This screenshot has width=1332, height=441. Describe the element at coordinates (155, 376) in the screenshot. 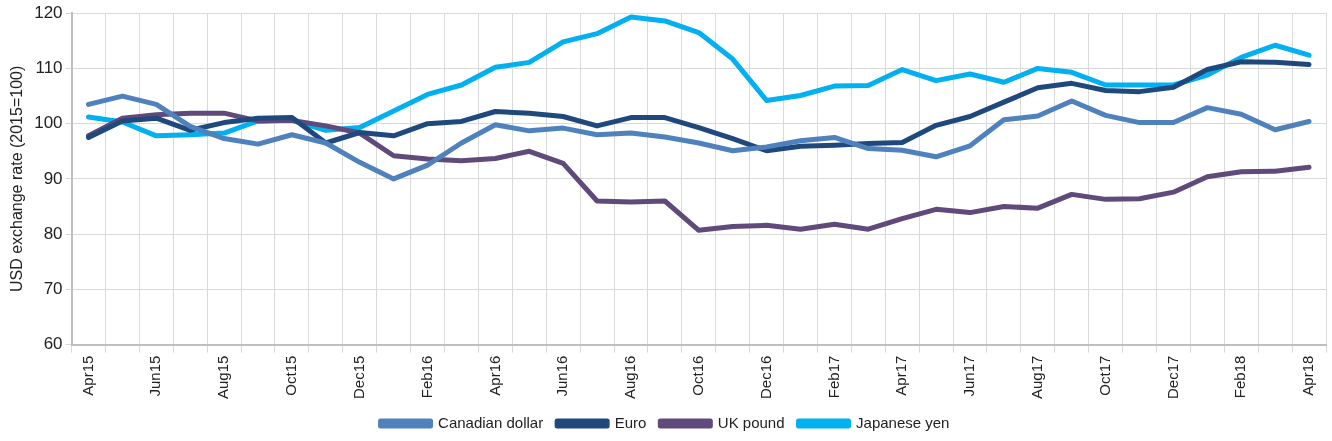

I see `x-tick-label: Jun15` at that location.